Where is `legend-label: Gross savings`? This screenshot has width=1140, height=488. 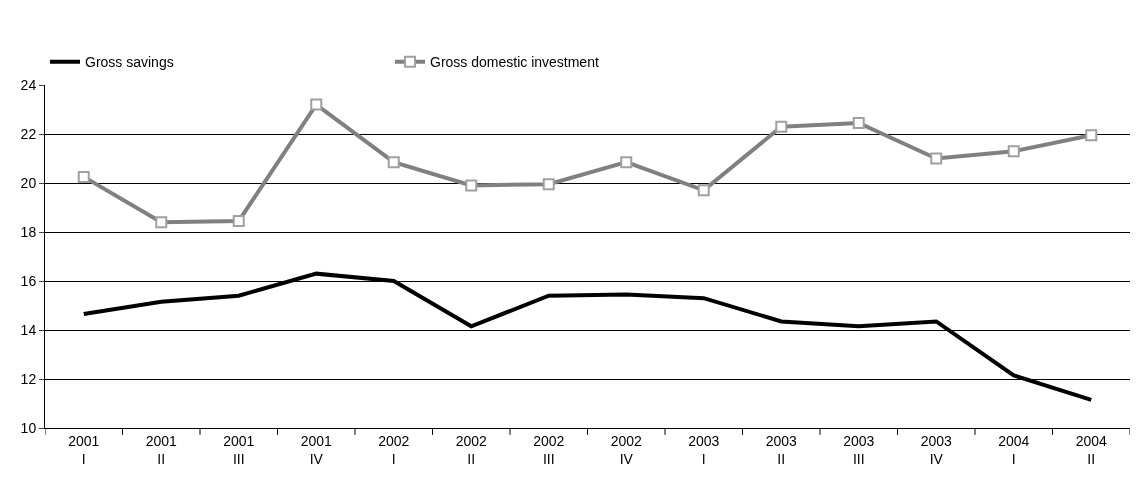
legend-label: Gross savings is located at coordinates (129, 62).